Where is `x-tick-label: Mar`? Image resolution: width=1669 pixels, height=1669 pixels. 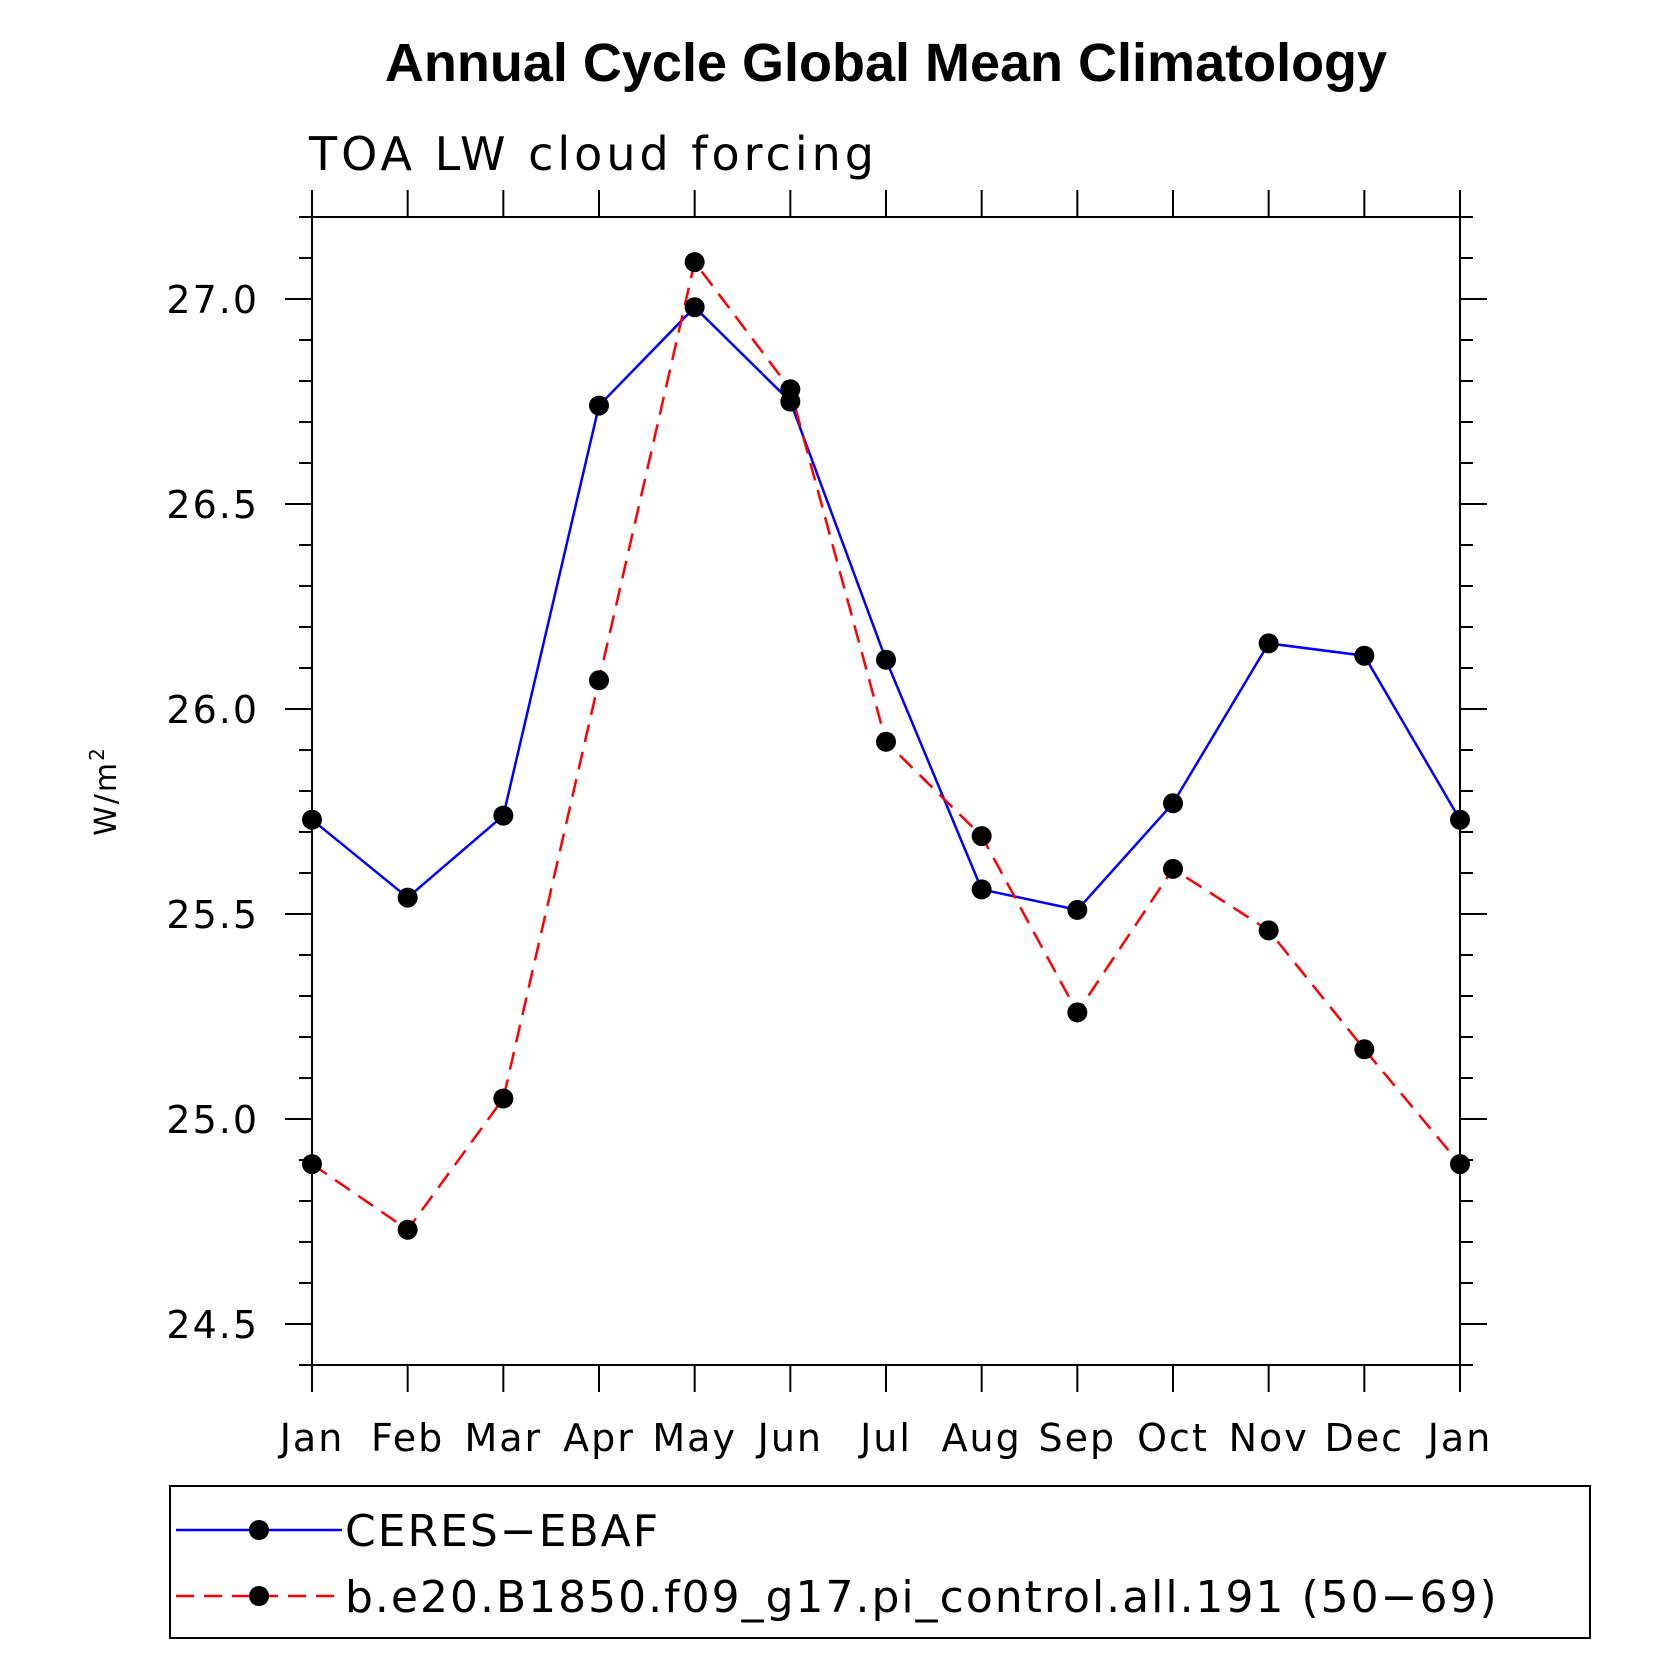 x-tick-label: Mar is located at coordinates (503, 1438).